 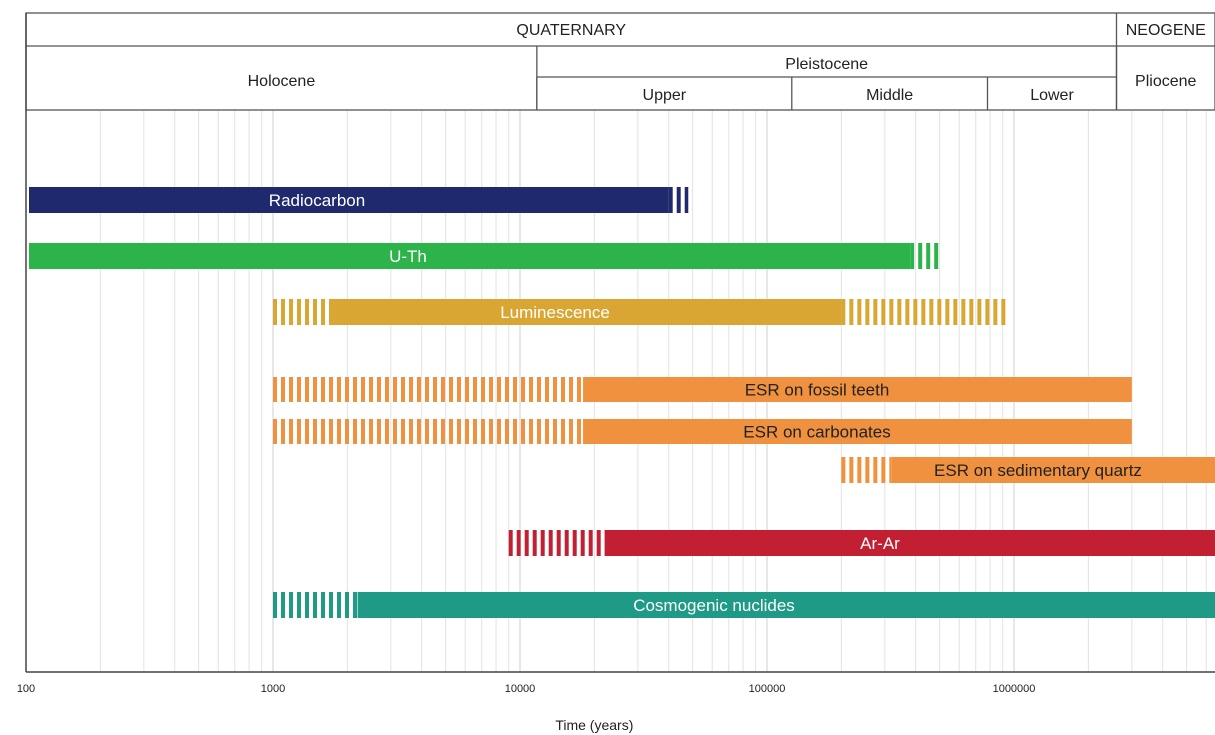 What do you see at coordinates (639, 312) in the screenshot?
I see `bar-luminescence: Luminescence` at bounding box center [639, 312].